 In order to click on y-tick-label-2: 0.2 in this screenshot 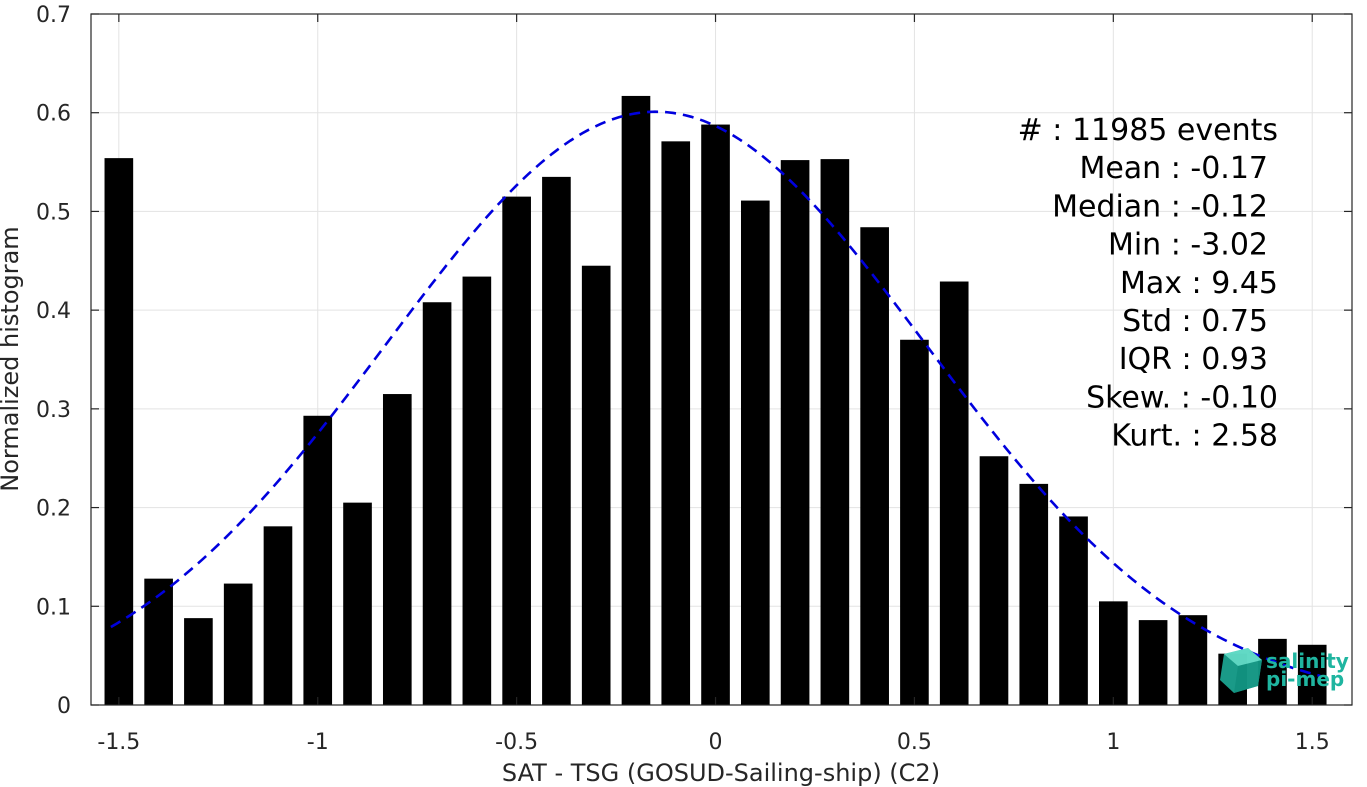, I will do `click(53, 509)`.